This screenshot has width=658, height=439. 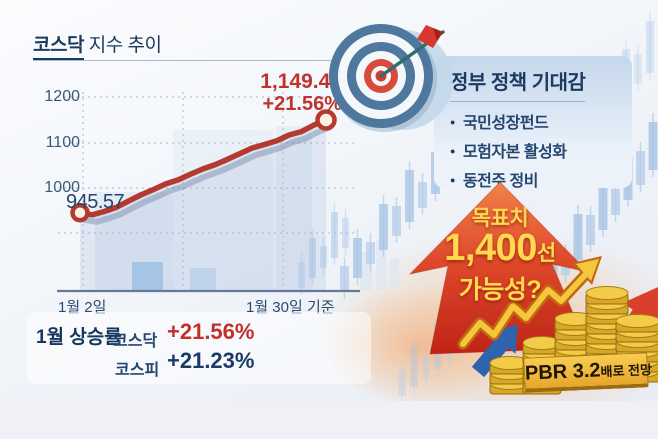 I want to click on possibility-label: 가능성?, so click(x=500, y=290).